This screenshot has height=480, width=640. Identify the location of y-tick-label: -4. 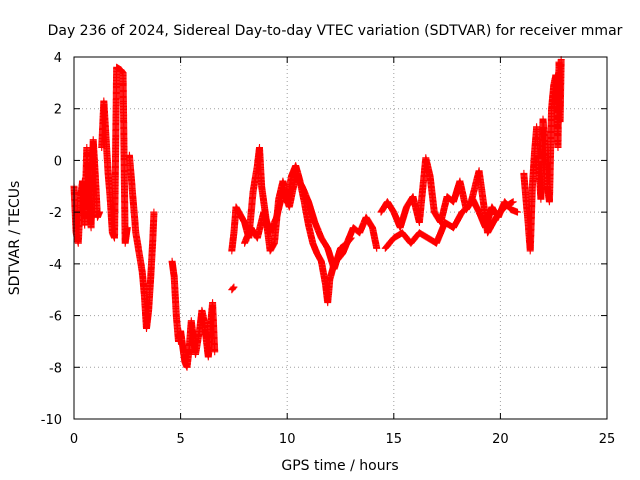
(55, 265).